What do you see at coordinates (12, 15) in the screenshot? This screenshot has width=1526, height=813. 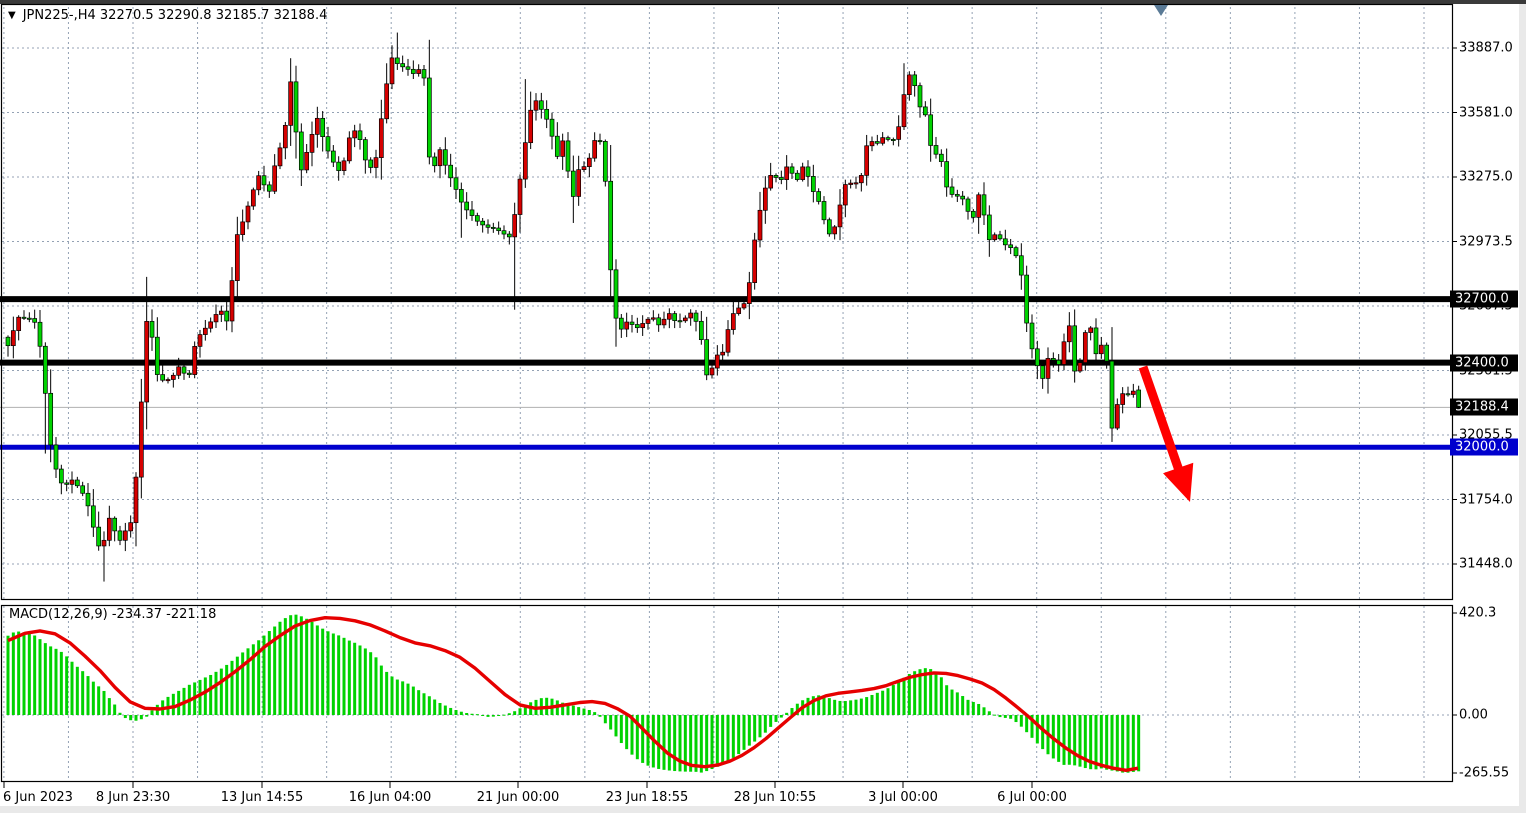 I see `chart-dropdown-icon: ▼` at bounding box center [12, 15].